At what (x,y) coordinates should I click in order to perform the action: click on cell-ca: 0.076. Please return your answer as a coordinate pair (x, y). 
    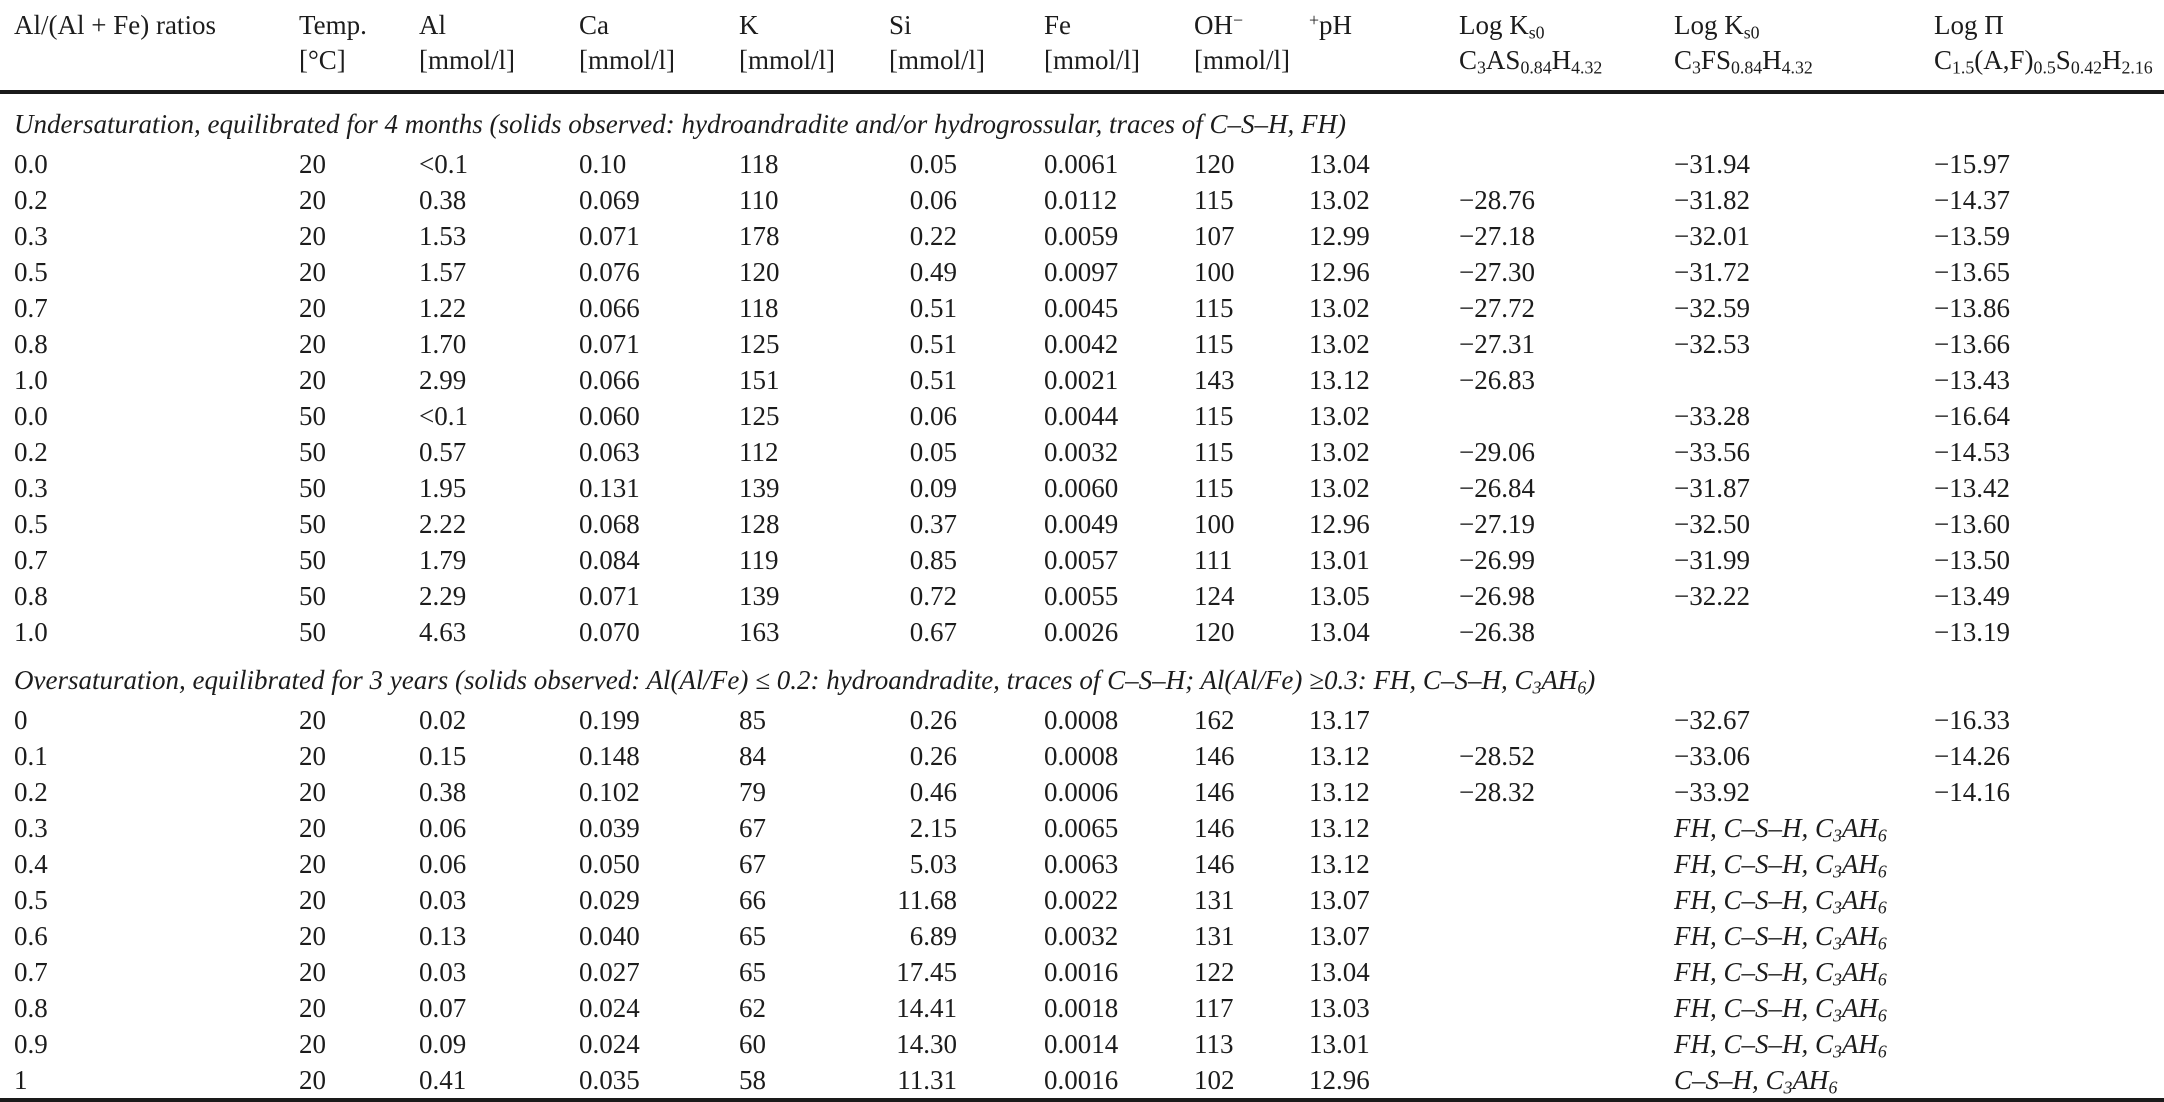
    Looking at the image, I should click on (609, 272).